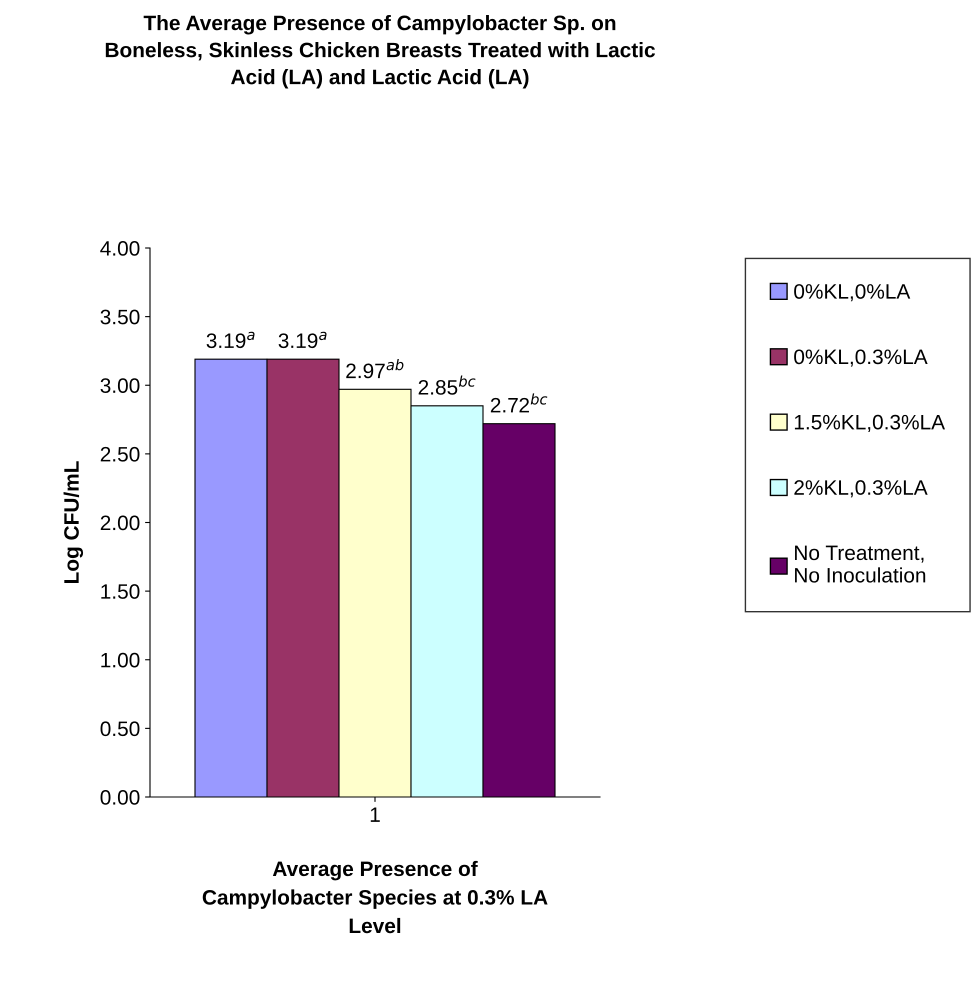 The image size is (978, 993). What do you see at coordinates (861, 489) in the screenshot?
I see `legend-label: 2%KL,0.3%LA` at bounding box center [861, 489].